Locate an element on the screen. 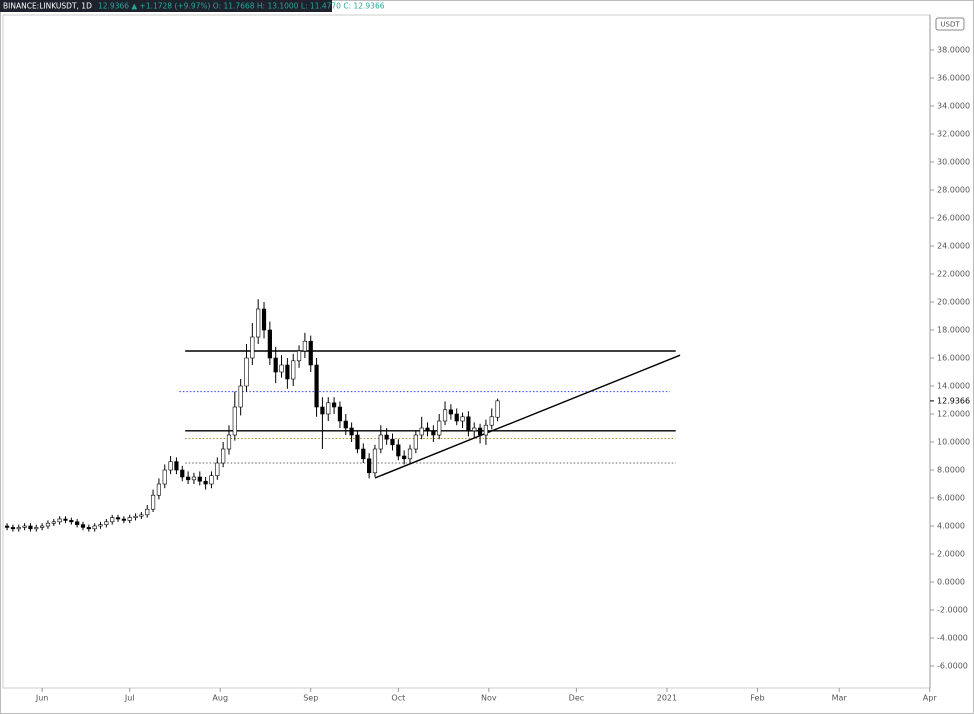 The image size is (974, 714). x-tick-label: Jun is located at coordinates (42, 698).